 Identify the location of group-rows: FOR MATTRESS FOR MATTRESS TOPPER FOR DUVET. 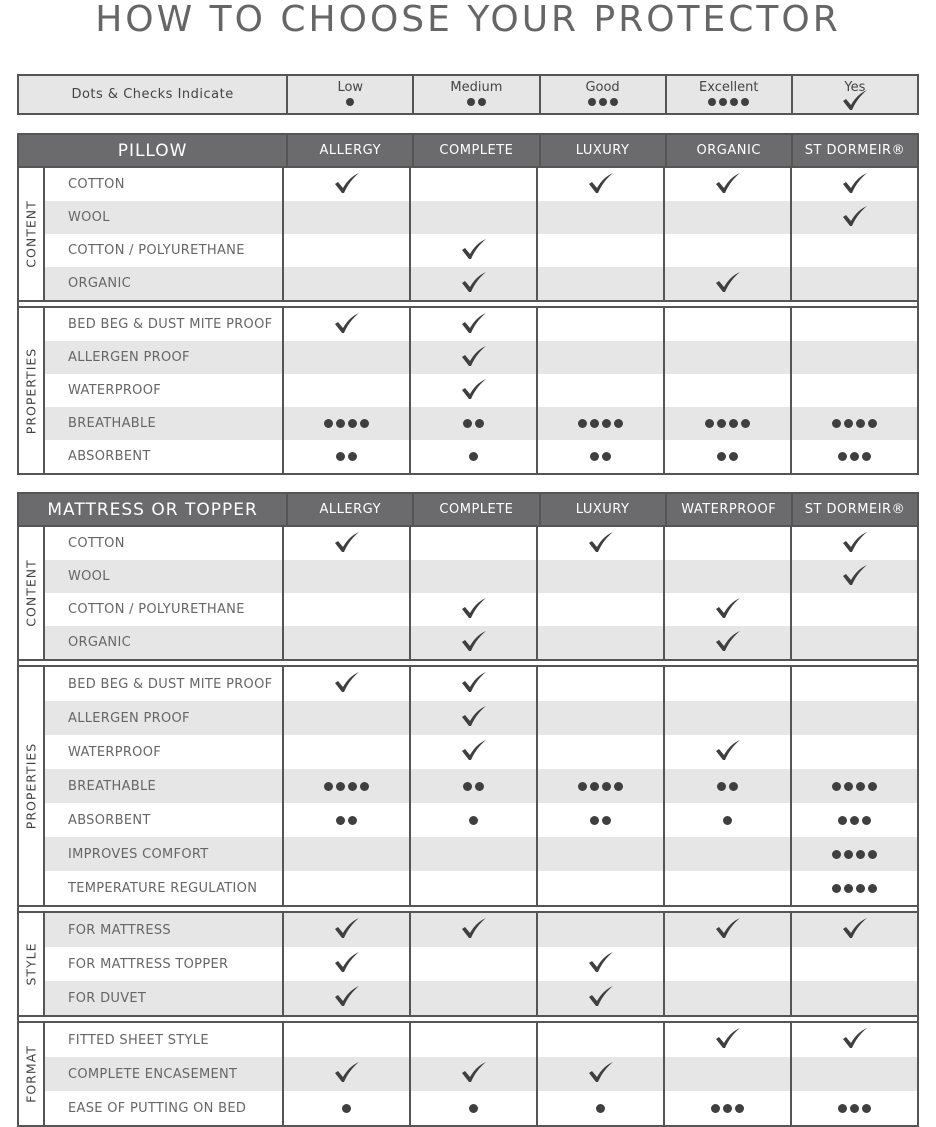
(481, 964).